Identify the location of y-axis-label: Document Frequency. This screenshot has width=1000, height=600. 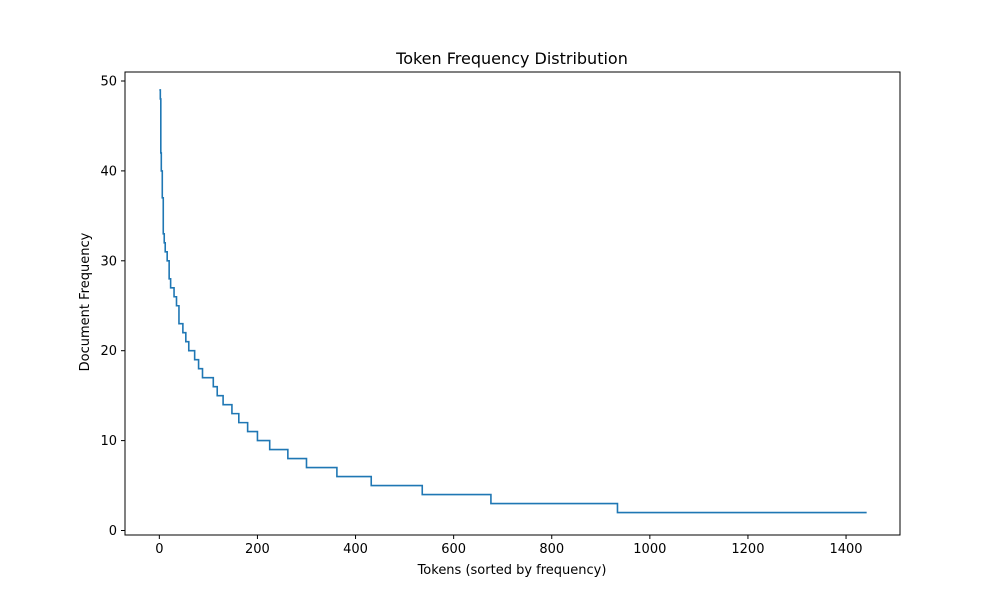
(85, 301).